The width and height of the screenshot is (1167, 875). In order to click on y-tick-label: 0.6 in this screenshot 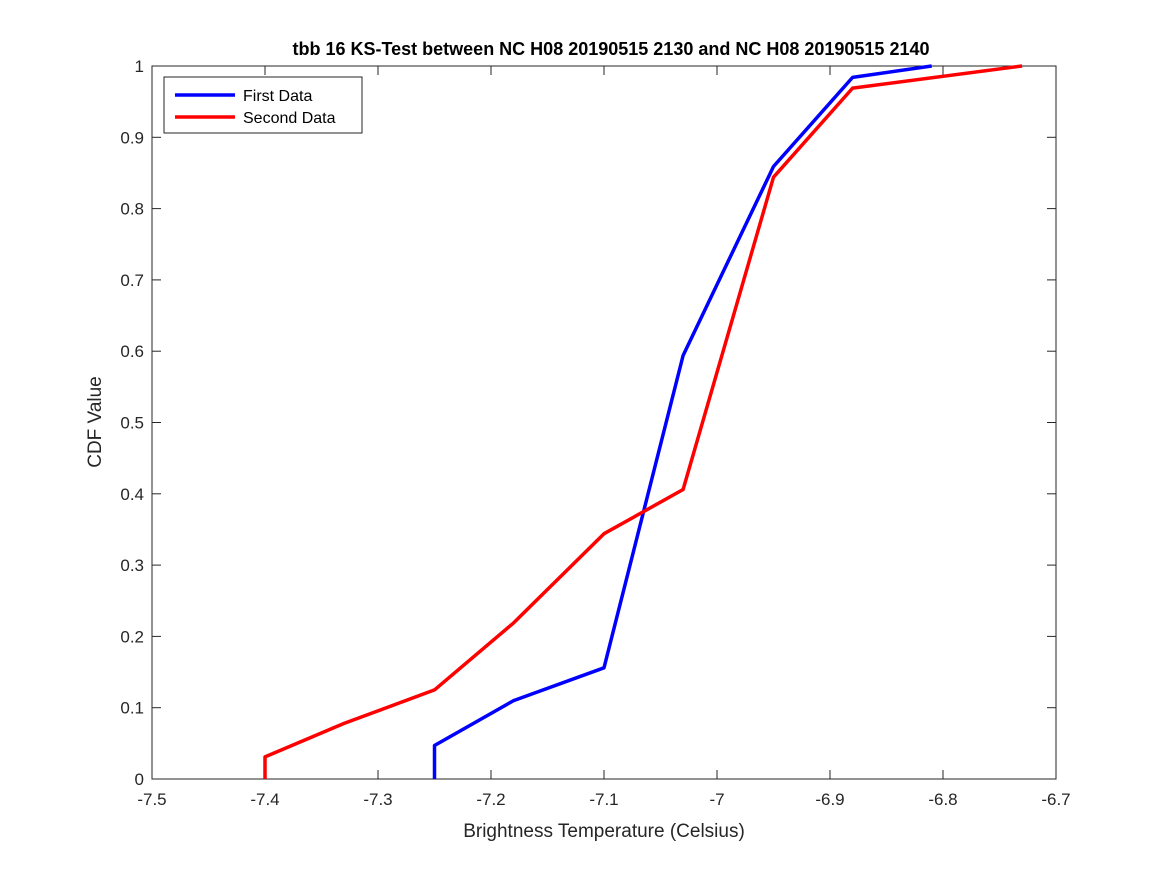, I will do `click(132, 351)`.